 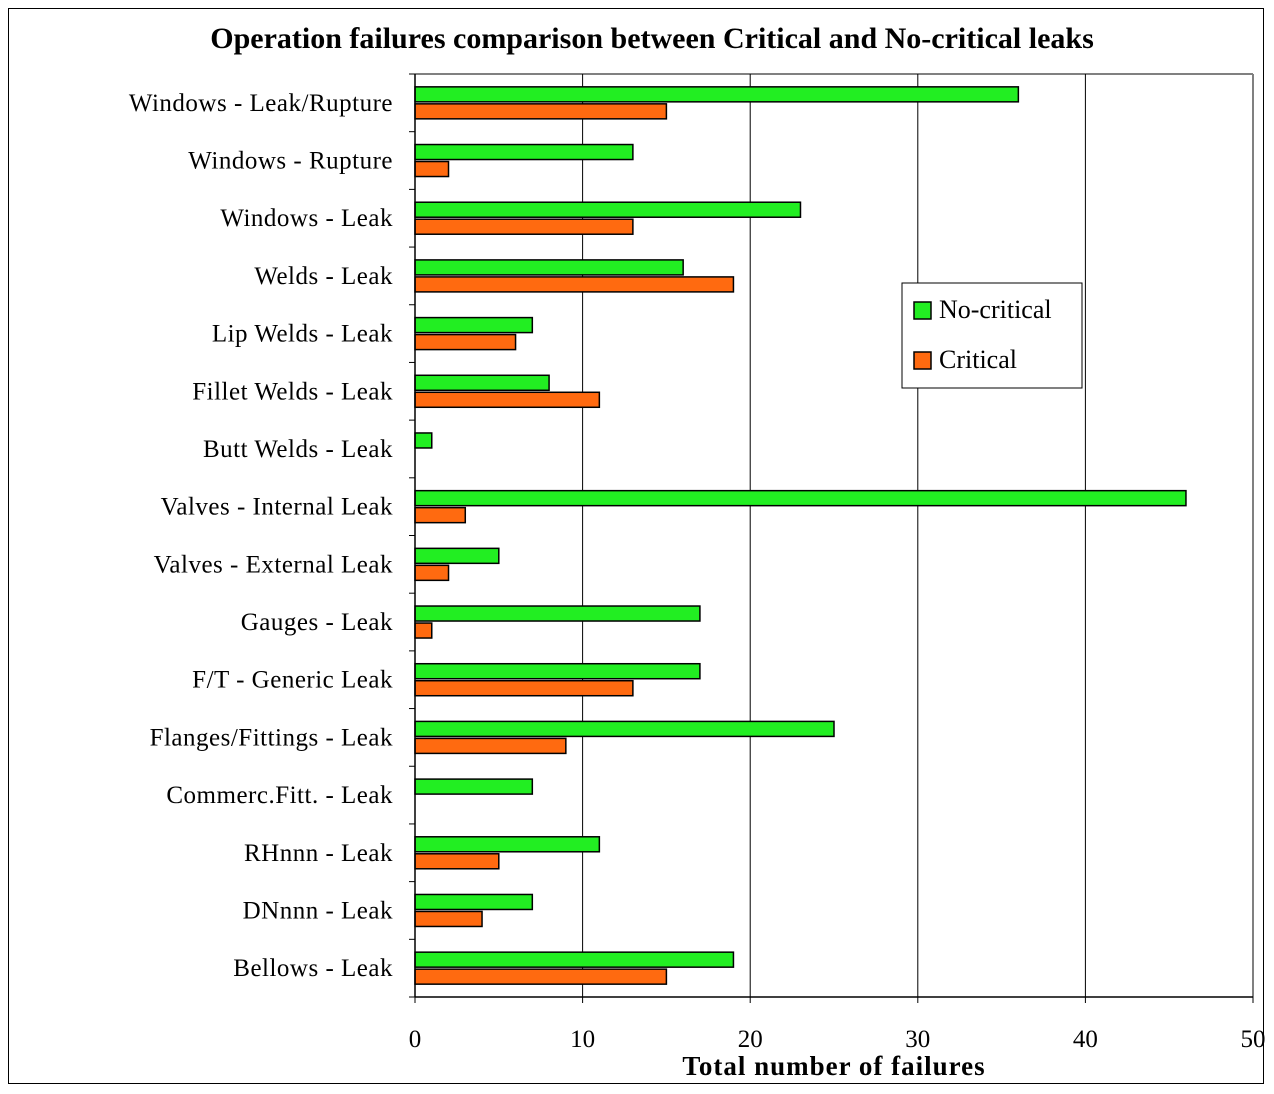 I want to click on x-tick-label: 40, so click(x=1085, y=1039).